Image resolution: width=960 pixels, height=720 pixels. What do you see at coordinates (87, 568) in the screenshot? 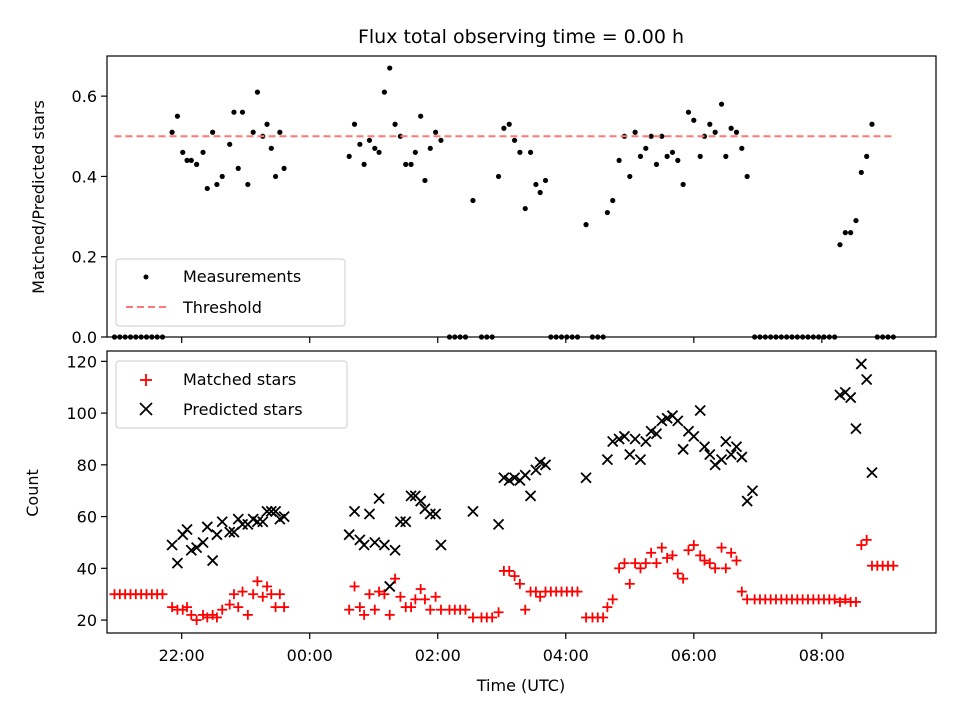
I see `bottom-y-tick-label: 40` at bounding box center [87, 568].